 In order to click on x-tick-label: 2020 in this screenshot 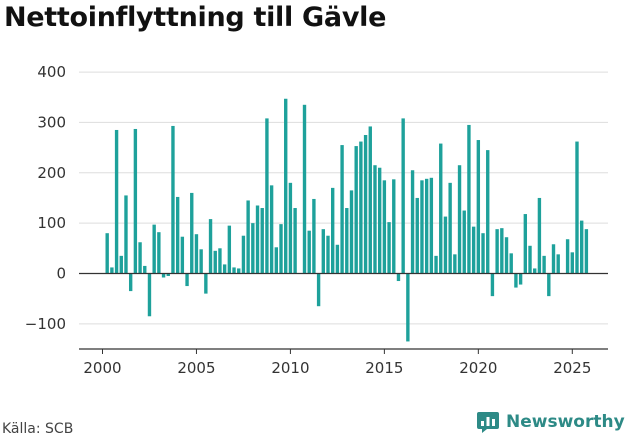, I will do `click(478, 368)`.